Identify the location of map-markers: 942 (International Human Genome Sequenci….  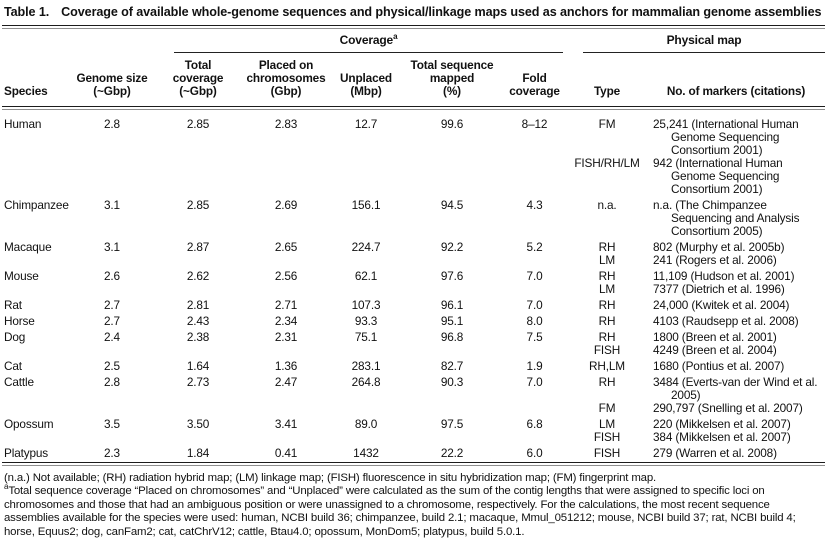
(718, 176).